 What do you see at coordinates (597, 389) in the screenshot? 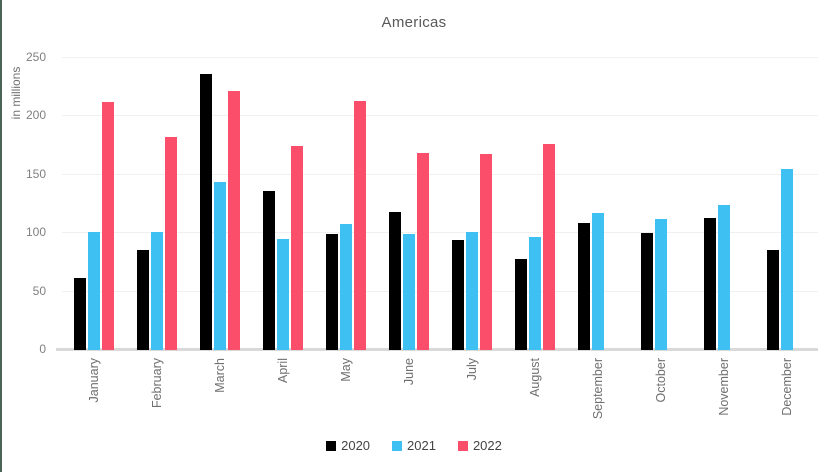
I see `x-label-september: September` at bounding box center [597, 389].